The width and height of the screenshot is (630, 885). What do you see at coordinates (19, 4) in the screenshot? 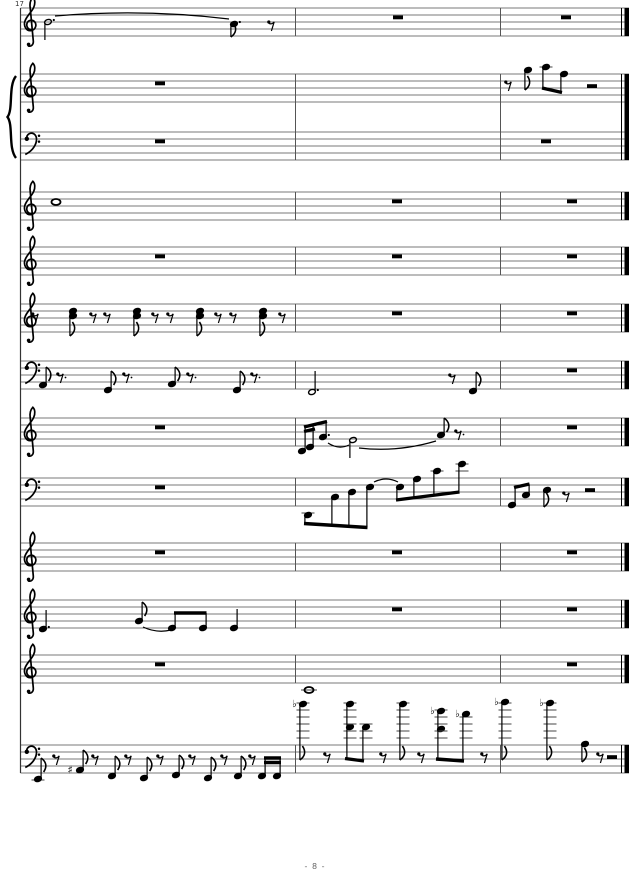
I see `measure-number: 17` at bounding box center [19, 4].